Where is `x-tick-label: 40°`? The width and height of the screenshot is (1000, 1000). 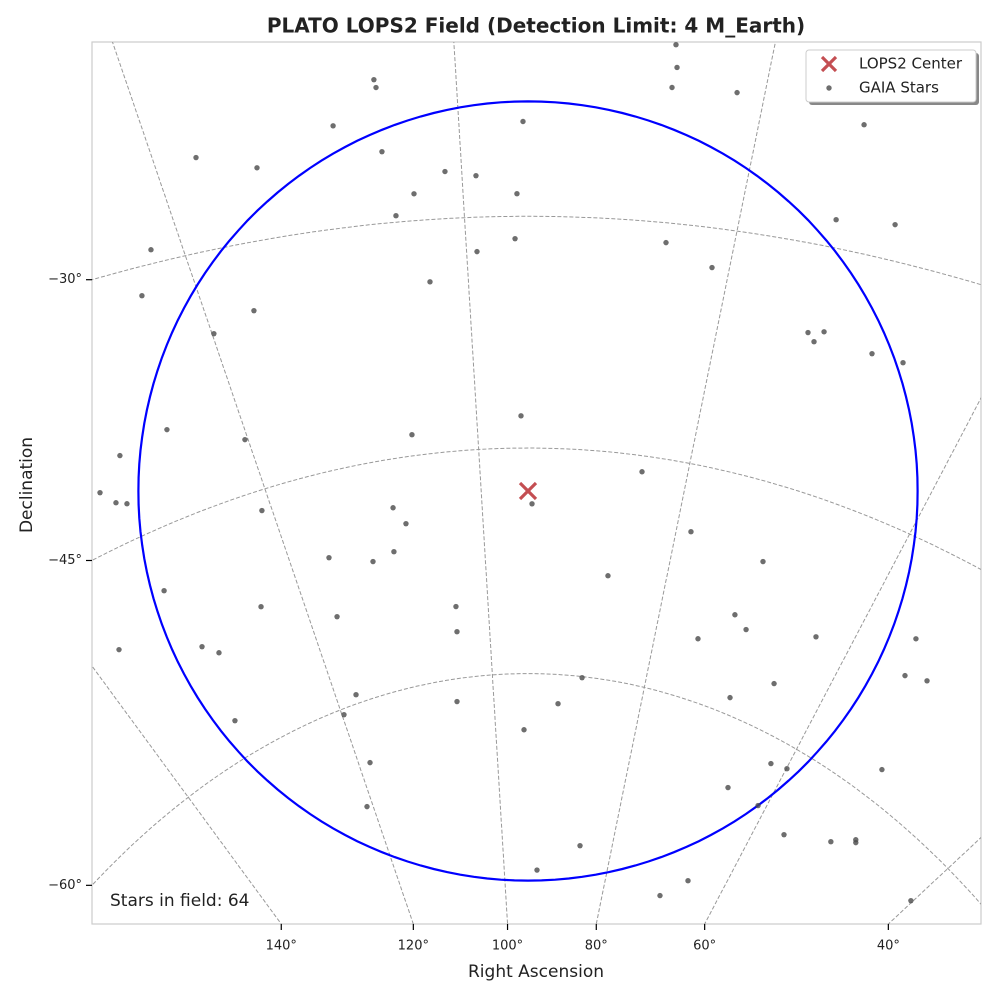 x-tick-label: 40° is located at coordinates (888, 946).